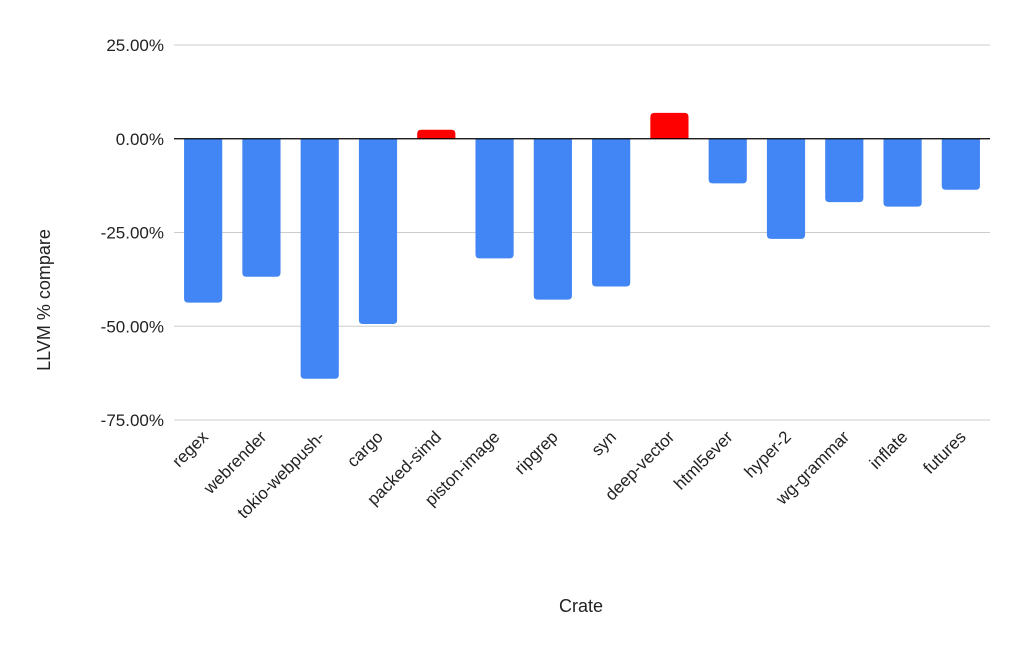 This screenshot has width=1024, height=650. I want to click on bar-wg-grammar, so click(844, 170).